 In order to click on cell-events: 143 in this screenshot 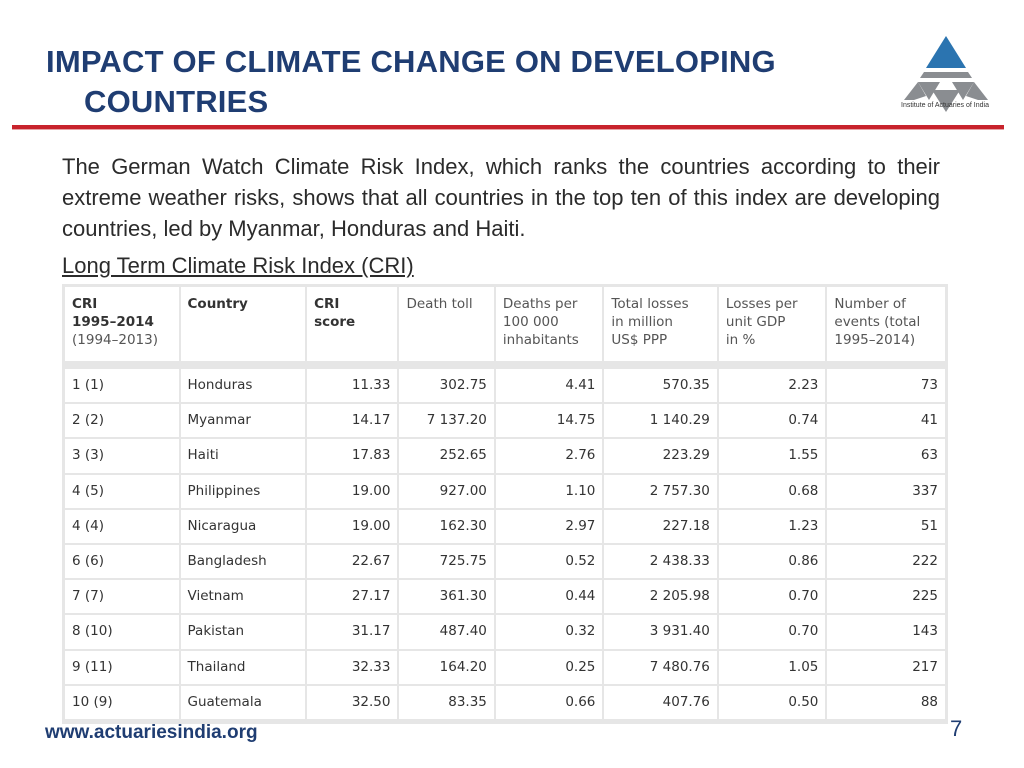, I will do `click(886, 632)`.